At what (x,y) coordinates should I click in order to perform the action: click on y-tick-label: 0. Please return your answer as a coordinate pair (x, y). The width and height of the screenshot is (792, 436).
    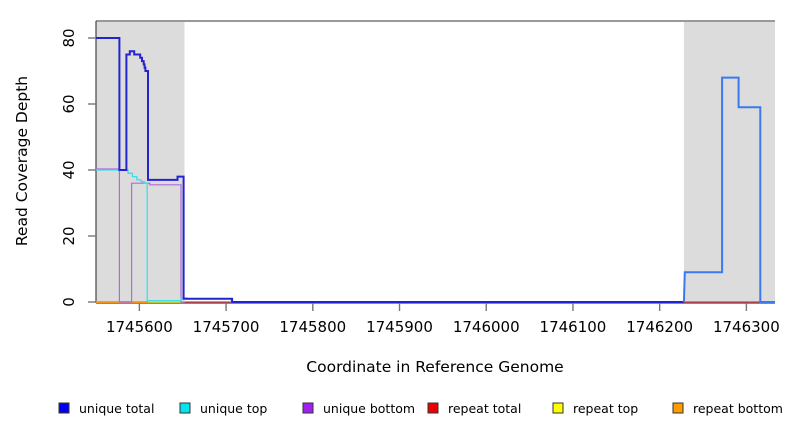
    Looking at the image, I should click on (69, 302).